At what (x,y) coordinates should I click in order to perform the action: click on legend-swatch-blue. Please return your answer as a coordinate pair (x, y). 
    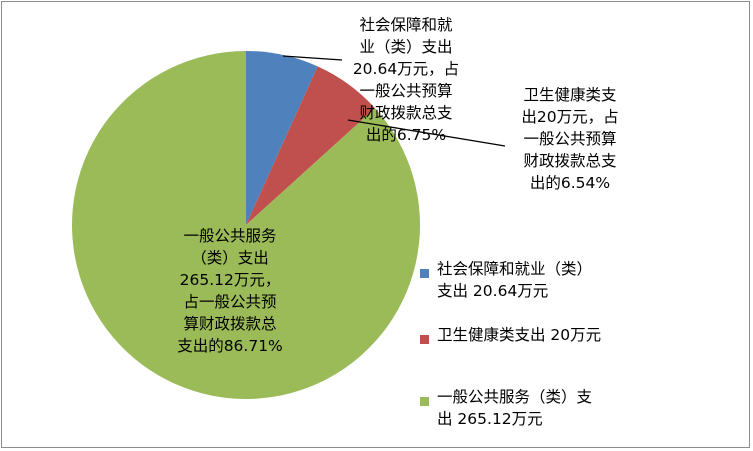
    Looking at the image, I should click on (424, 273).